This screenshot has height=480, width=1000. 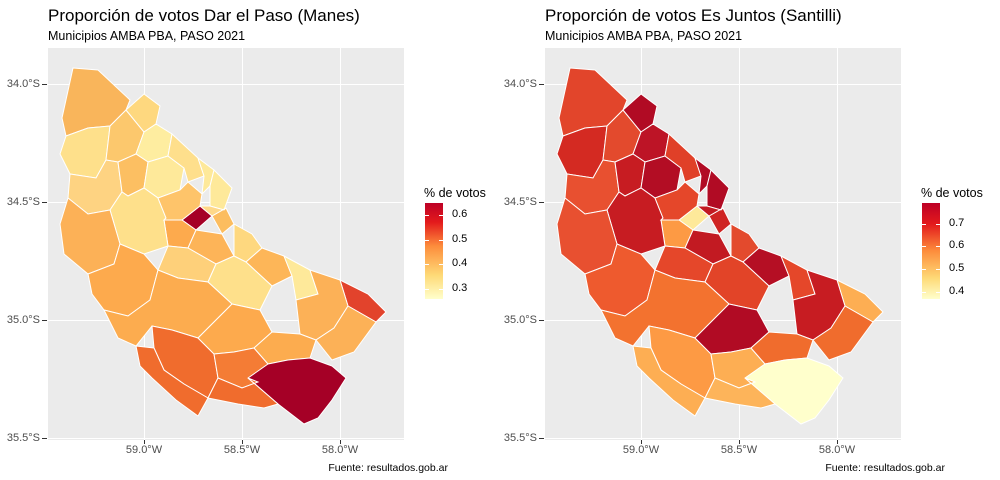 I want to click on map-title: Proporción de votos Dar el Paso (Manes), so click(x=204, y=15).